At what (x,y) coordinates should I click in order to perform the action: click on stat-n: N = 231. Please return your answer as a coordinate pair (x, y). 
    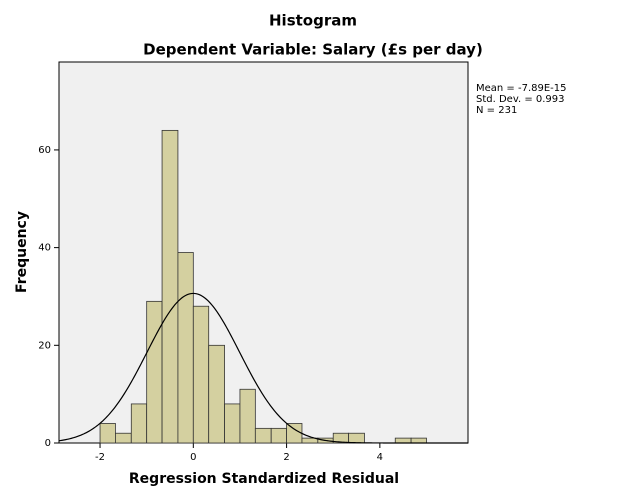
    Looking at the image, I should click on (496, 110).